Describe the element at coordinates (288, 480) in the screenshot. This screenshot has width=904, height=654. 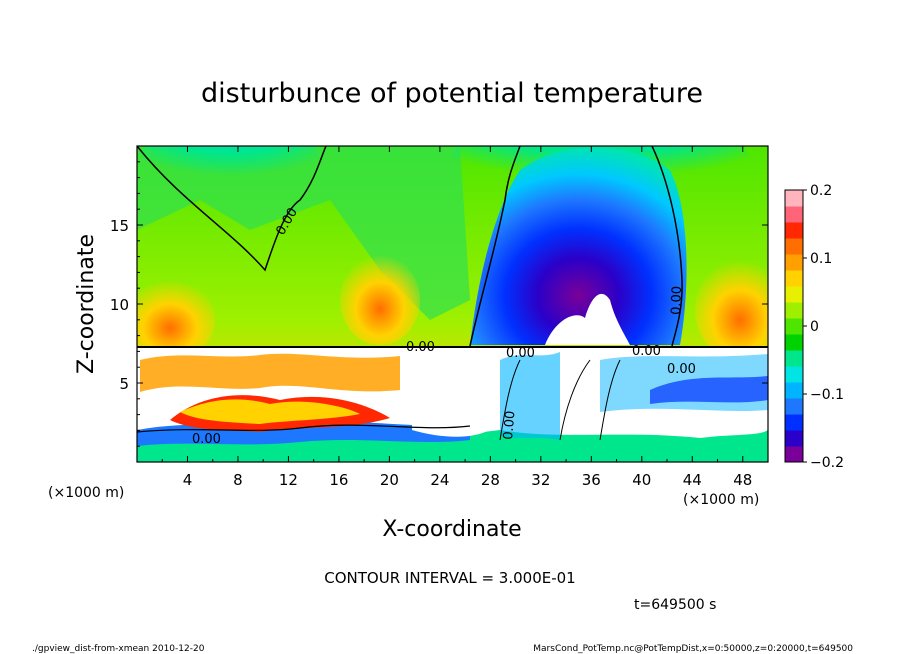
I see `x-tick-label: 12` at that location.